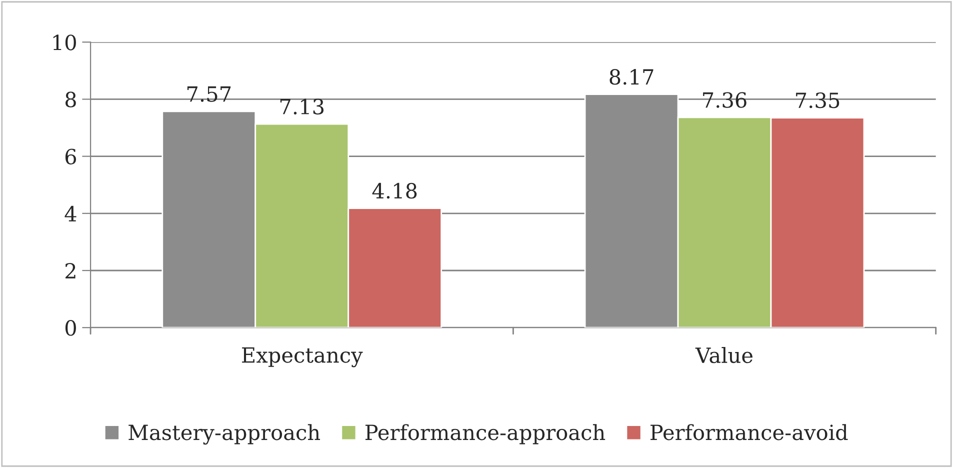 The width and height of the screenshot is (953, 468). What do you see at coordinates (485, 434) in the screenshot?
I see `legend-label: Performance-approach` at bounding box center [485, 434].